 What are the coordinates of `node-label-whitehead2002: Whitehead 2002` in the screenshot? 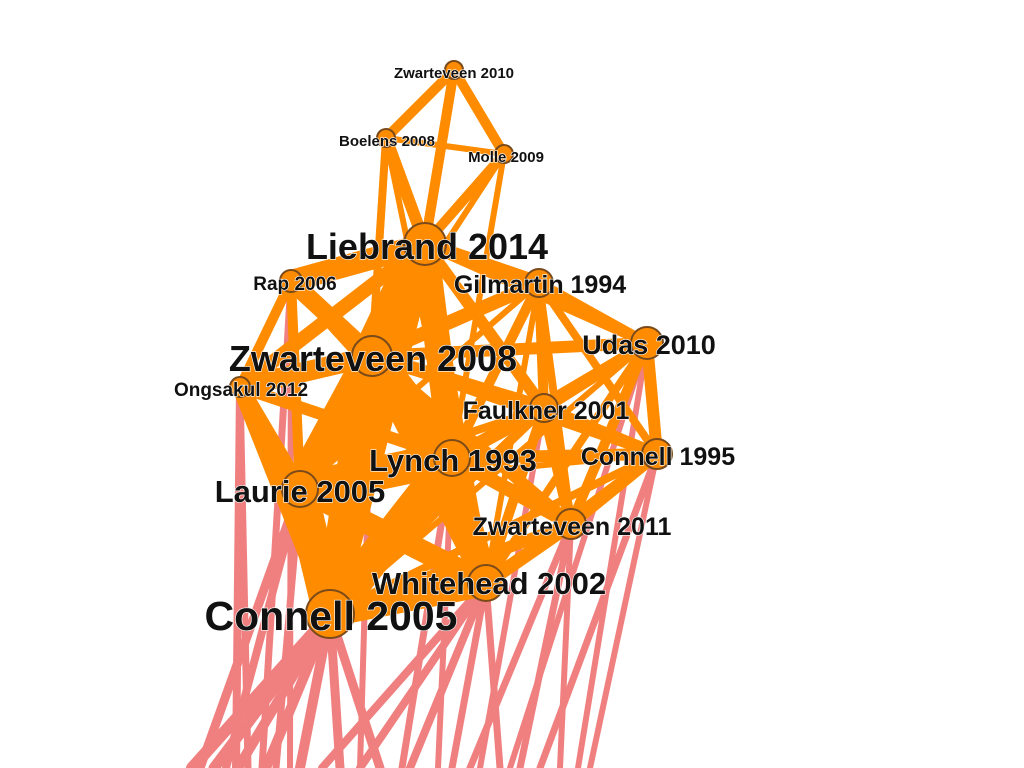 It's located at (489, 583).